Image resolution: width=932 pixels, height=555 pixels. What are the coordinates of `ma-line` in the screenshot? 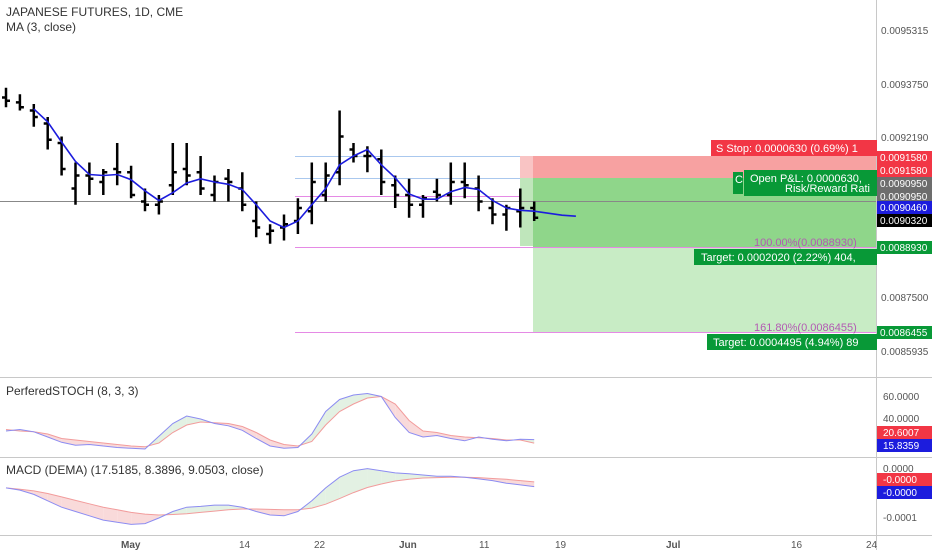 It's located at (304, 168).